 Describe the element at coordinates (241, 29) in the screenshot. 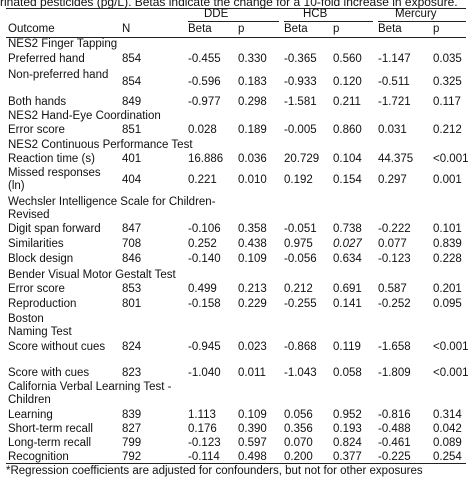

I see `header-dde-p: p` at that location.